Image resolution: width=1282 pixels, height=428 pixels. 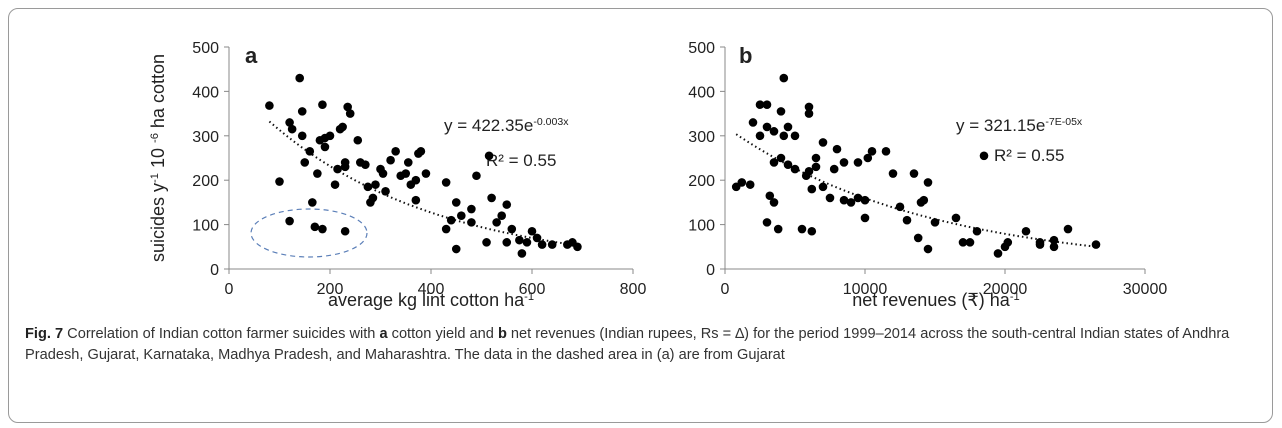 What do you see at coordinates (506, 125) in the screenshot?
I see `equation: y = 422.35e-0.003x` at bounding box center [506, 125].